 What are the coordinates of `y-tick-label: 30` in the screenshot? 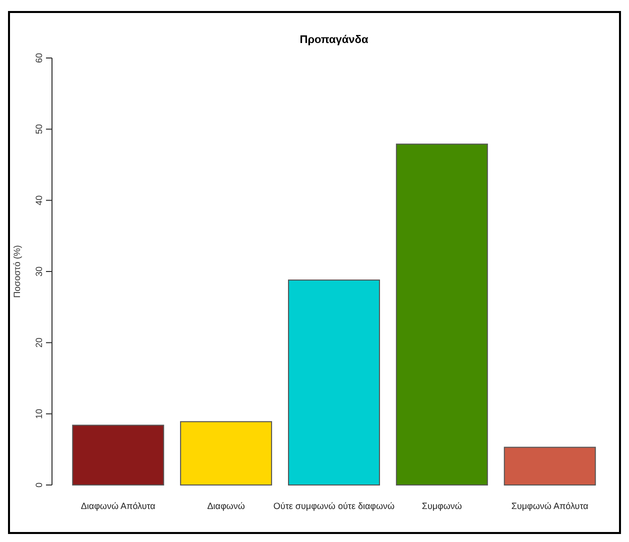 It's located at (39, 271).